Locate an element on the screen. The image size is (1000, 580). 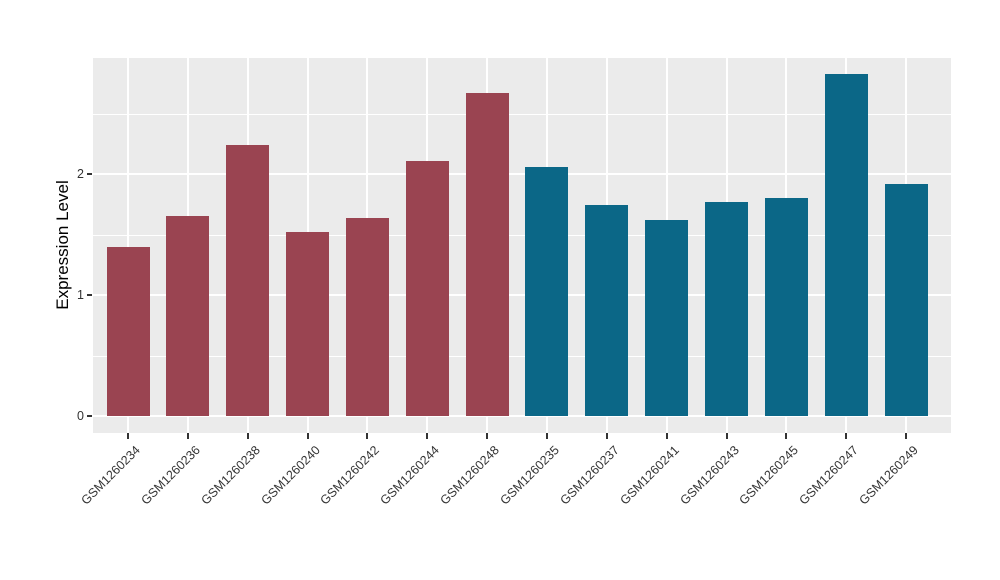
bar-GSM1260240 is located at coordinates (308, 324).